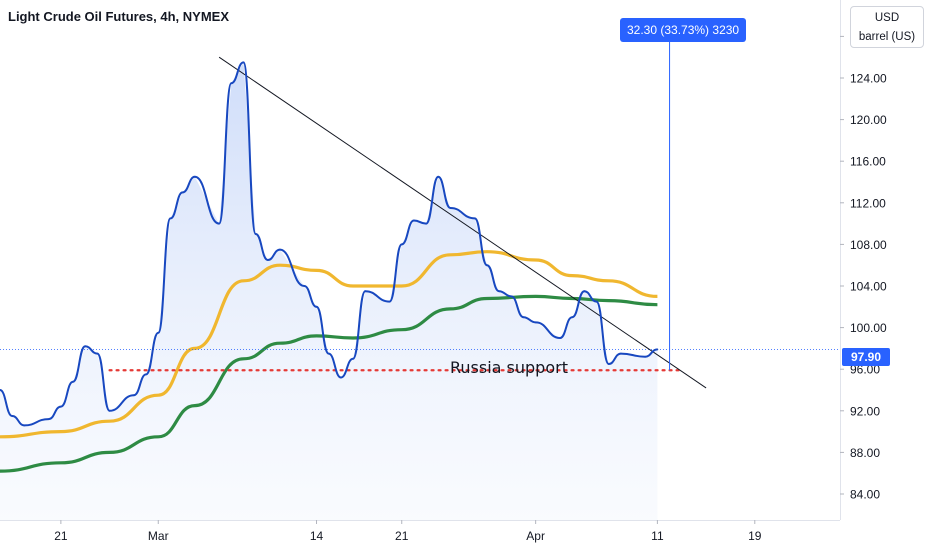 Image resolution: width=932 pixels, height=550 pixels. Describe the element at coordinates (887, 37) in the screenshot. I see `unit-label: barrel (US)` at that location.